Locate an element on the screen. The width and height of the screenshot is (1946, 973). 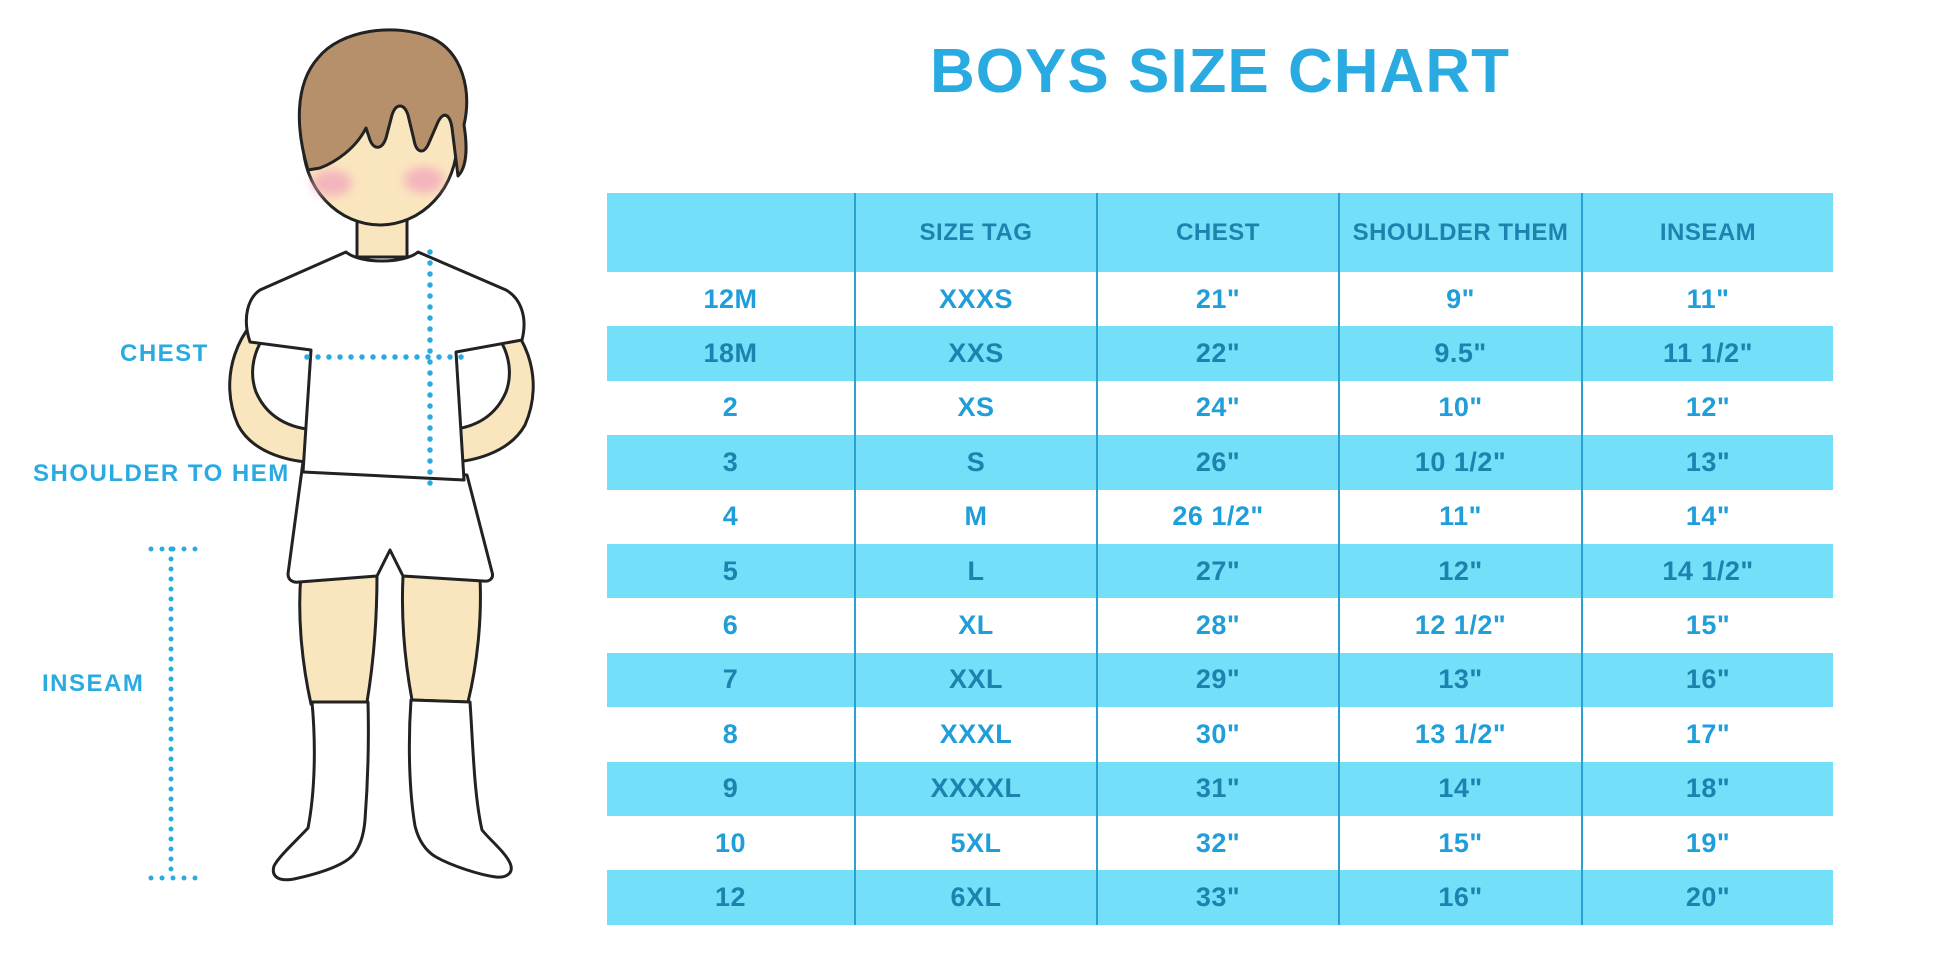
table-cell: 24" is located at coordinates (1219, 408).